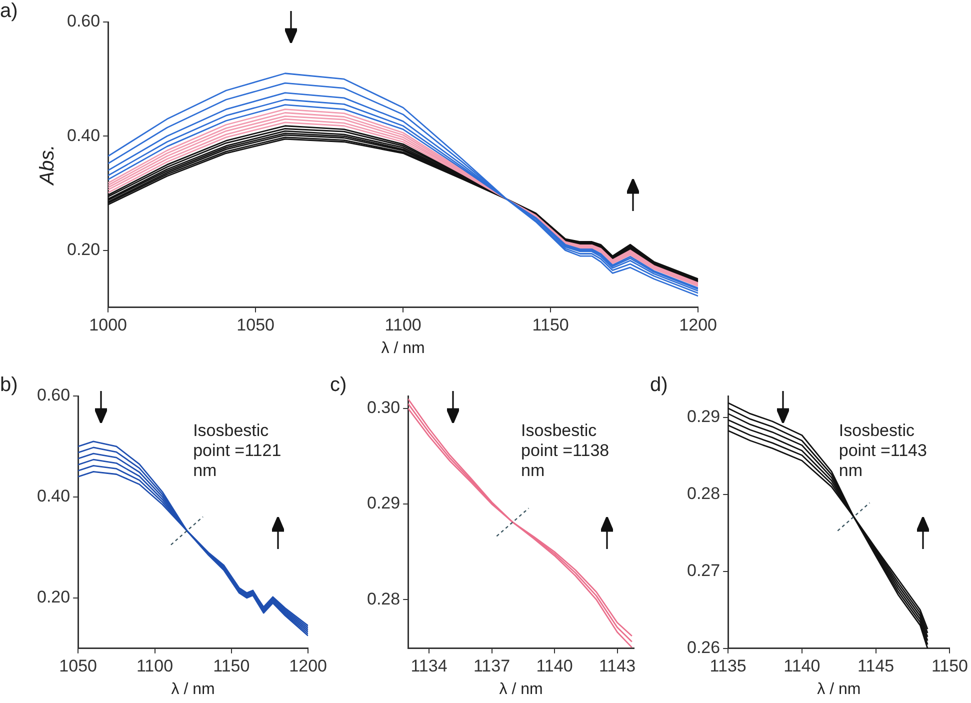 The width and height of the screenshot is (971, 703). Describe the element at coordinates (659, 385) in the screenshot. I see `chart-title: d)` at that location.